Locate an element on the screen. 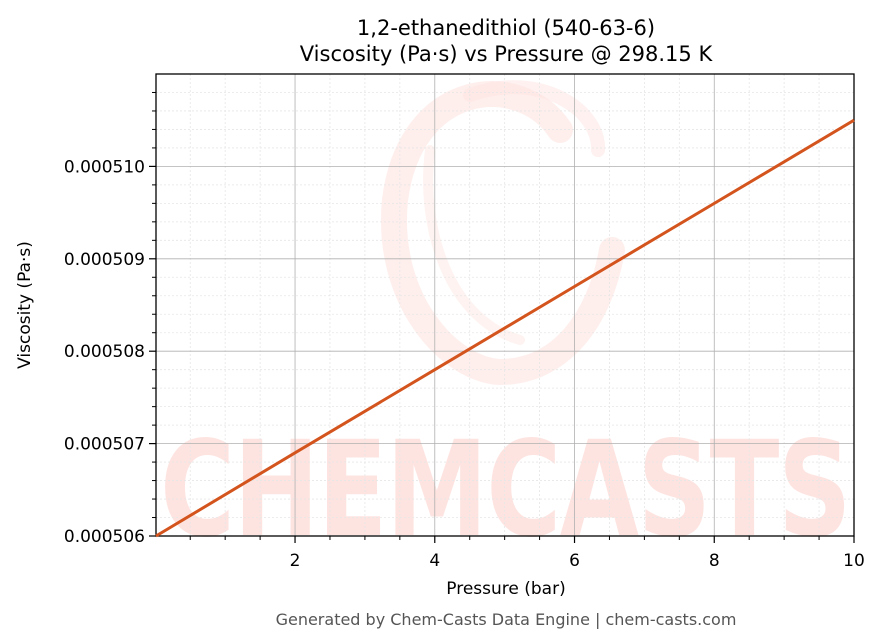 This screenshot has height=644, width=883. x-tick-label: 2 is located at coordinates (295, 561).